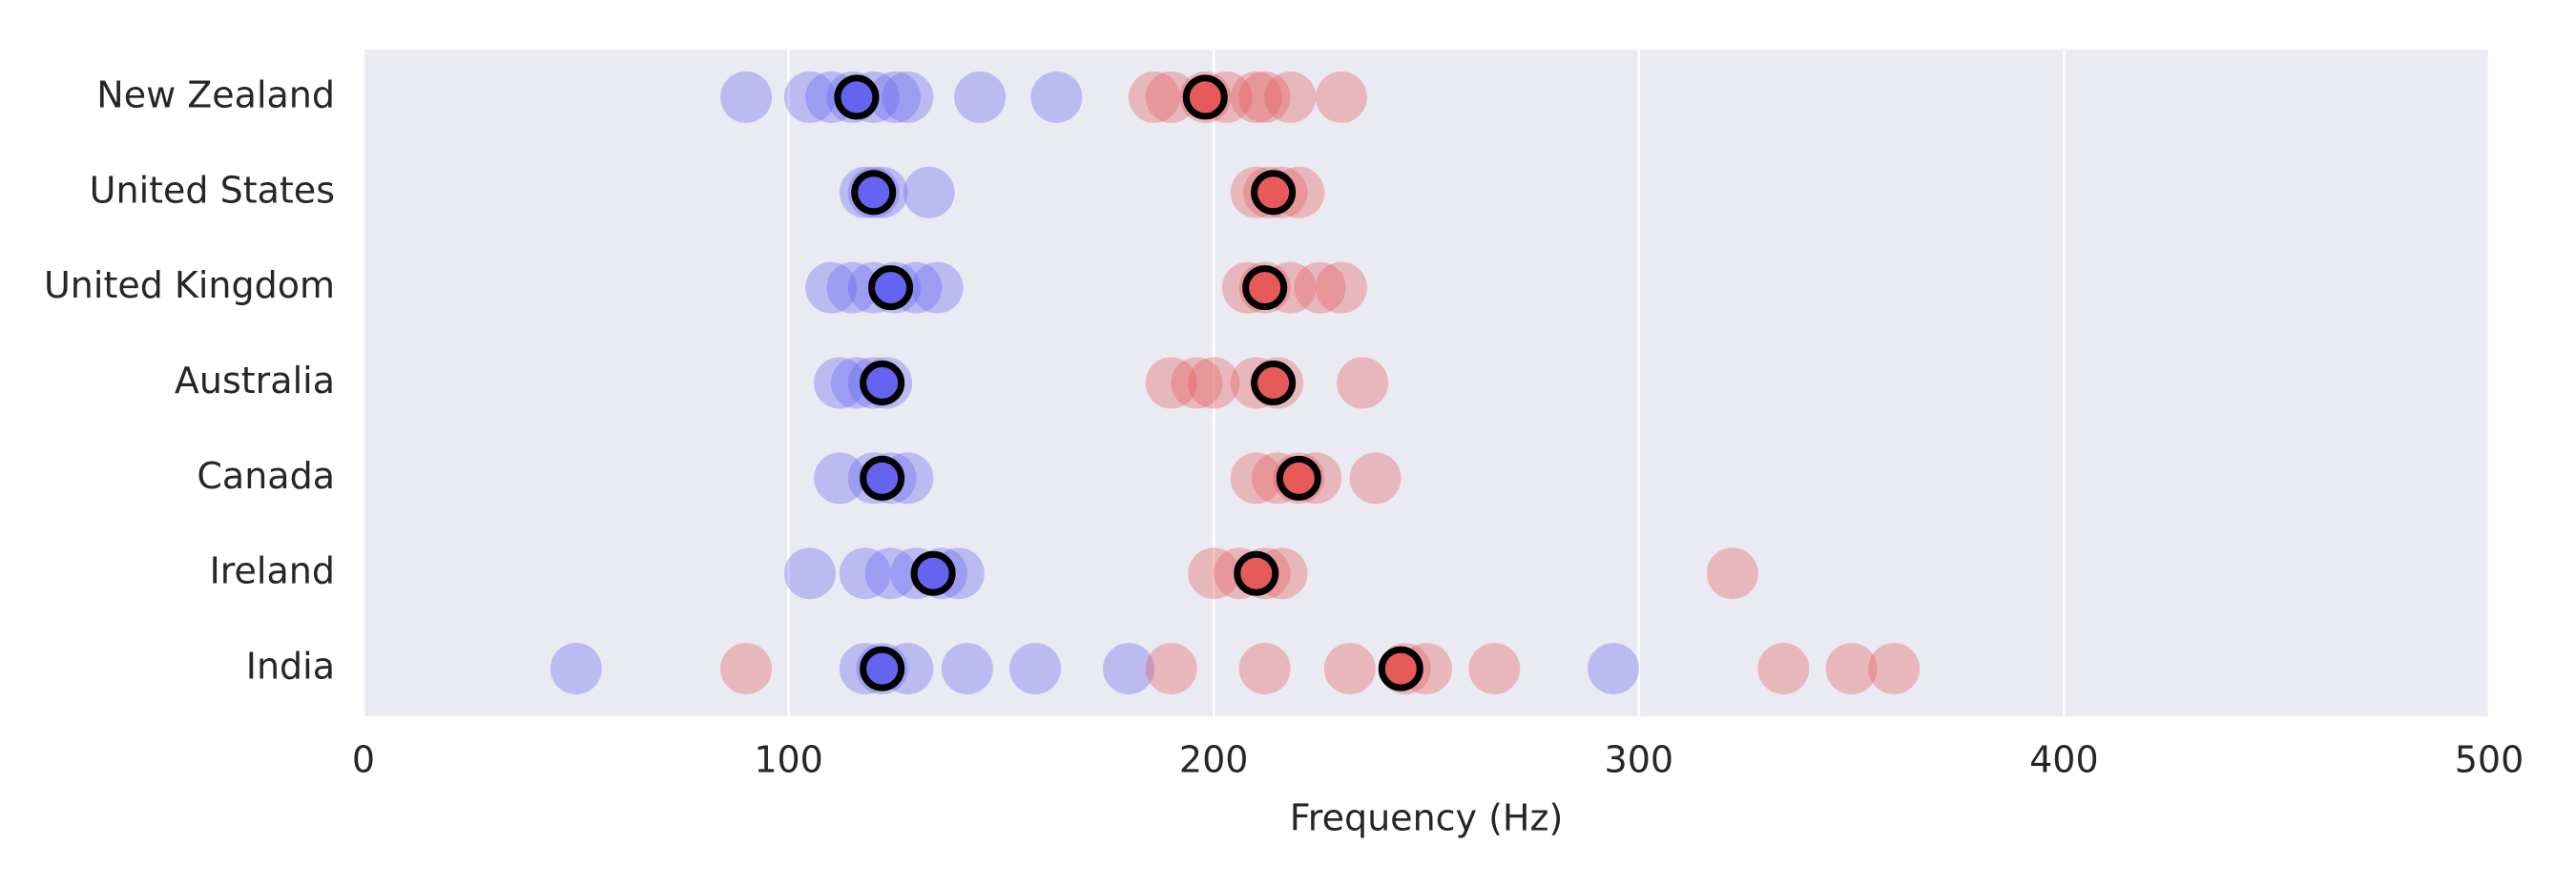 Image resolution: width=2576 pixels, height=887 pixels. Describe the element at coordinates (1214, 760) in the screenshot. I see `x-tick-label: 200` at that location.